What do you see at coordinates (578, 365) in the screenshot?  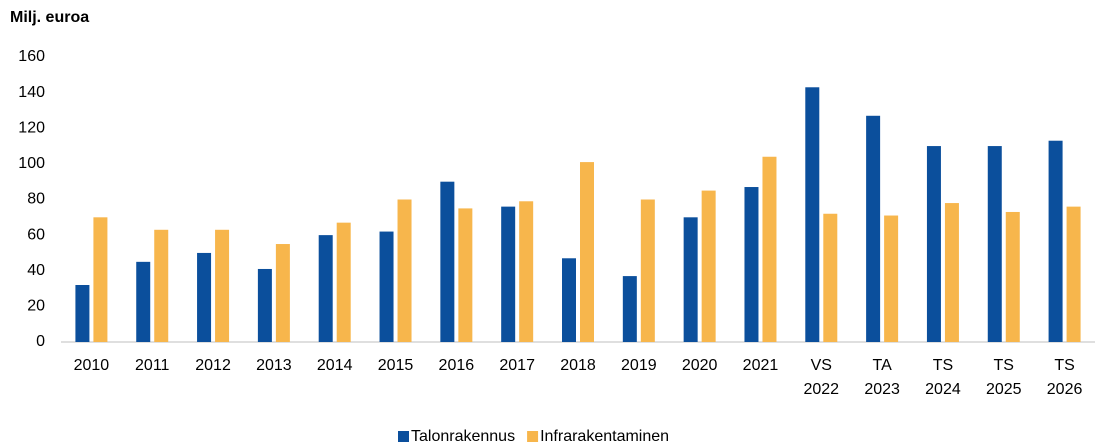 I see `x-tick-label: 2018` at bounding box center [578, 365].